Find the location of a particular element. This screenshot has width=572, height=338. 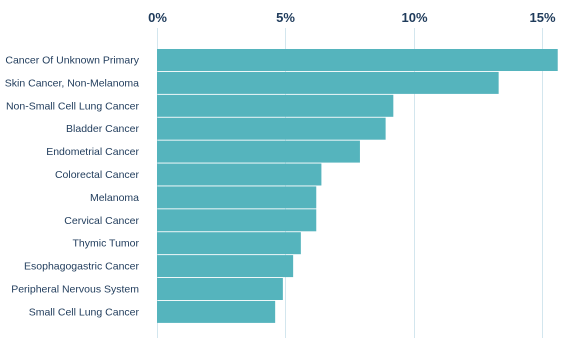

category-label: Bladder Cancer is located at coordinates (102, 129).